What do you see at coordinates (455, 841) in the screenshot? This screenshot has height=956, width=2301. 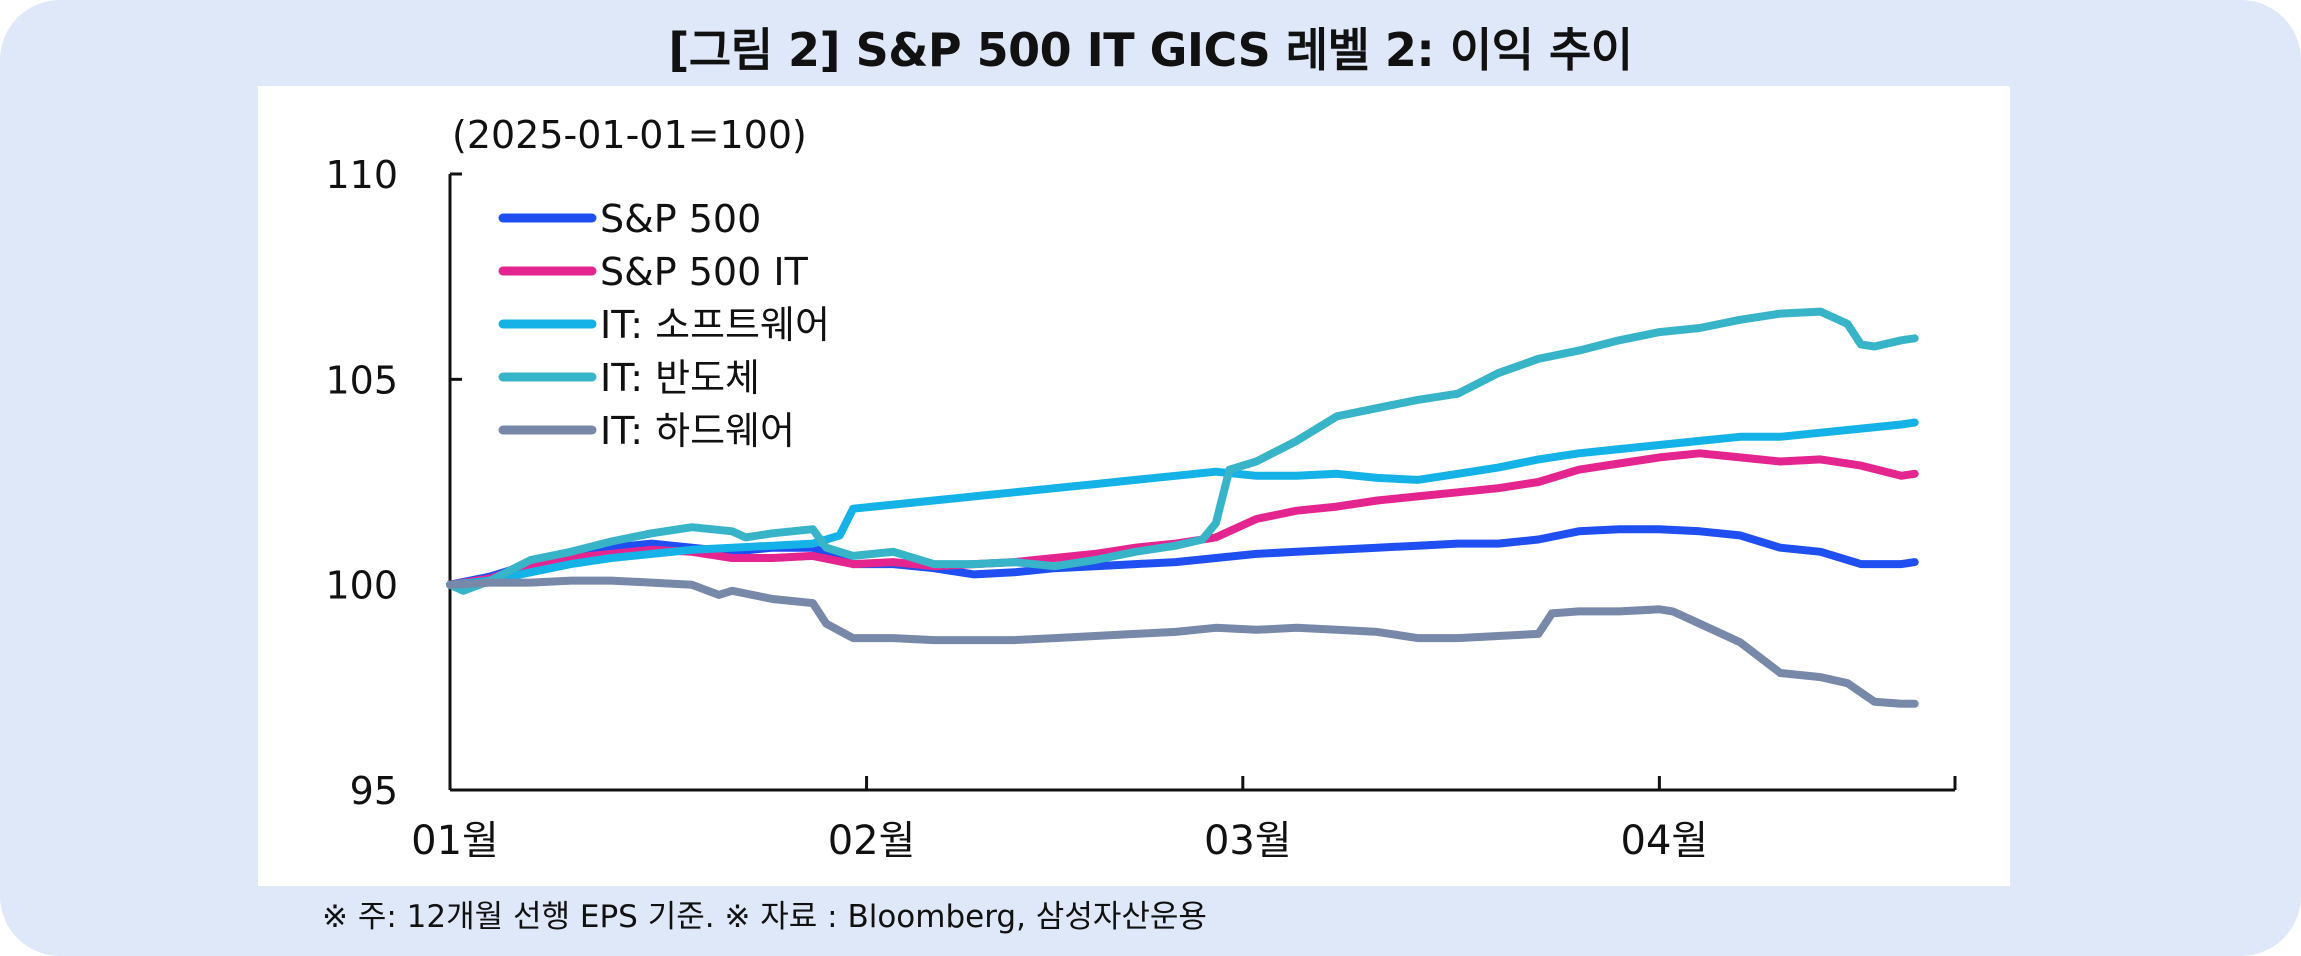 I see `x-tick-label: 01월` at bounding box center [455, 841].